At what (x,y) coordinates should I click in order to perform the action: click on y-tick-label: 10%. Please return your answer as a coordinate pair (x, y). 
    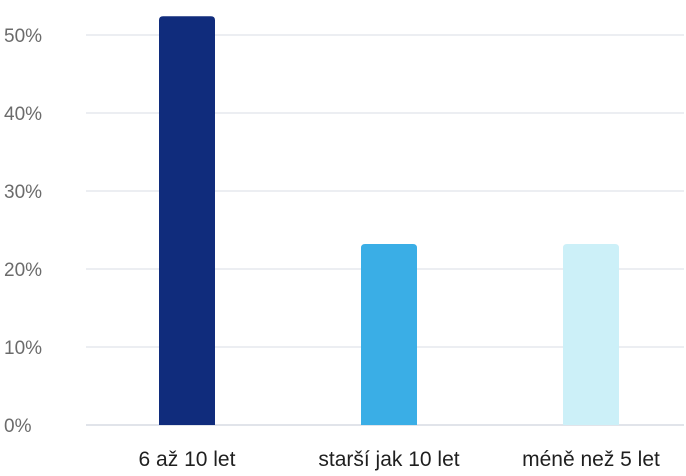
    Looking at the image, I should click on (23, 348).